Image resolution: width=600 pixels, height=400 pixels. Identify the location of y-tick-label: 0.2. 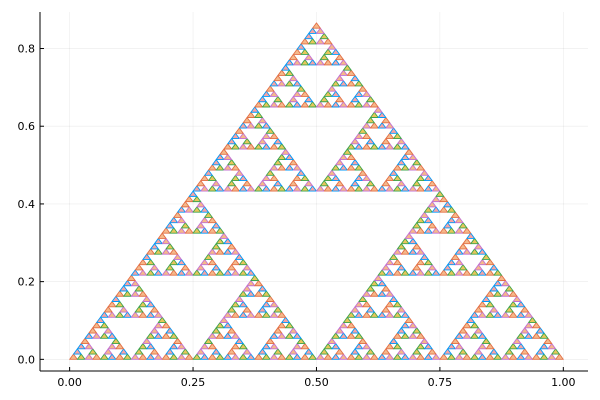
(27, 282).